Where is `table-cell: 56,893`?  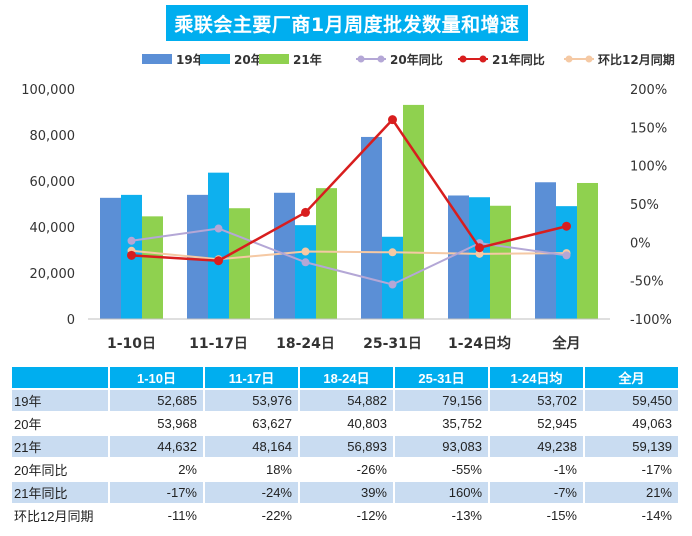
table-cell: 56,893 is located at coordinates (346, 446).